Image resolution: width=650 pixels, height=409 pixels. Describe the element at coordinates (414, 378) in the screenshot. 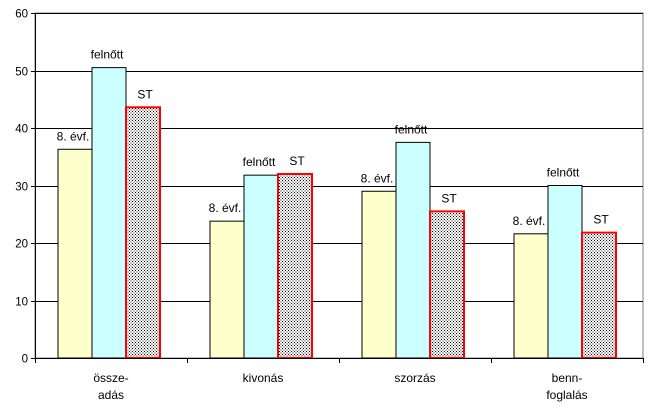

I see `x-category-label: szorzás` at that location.